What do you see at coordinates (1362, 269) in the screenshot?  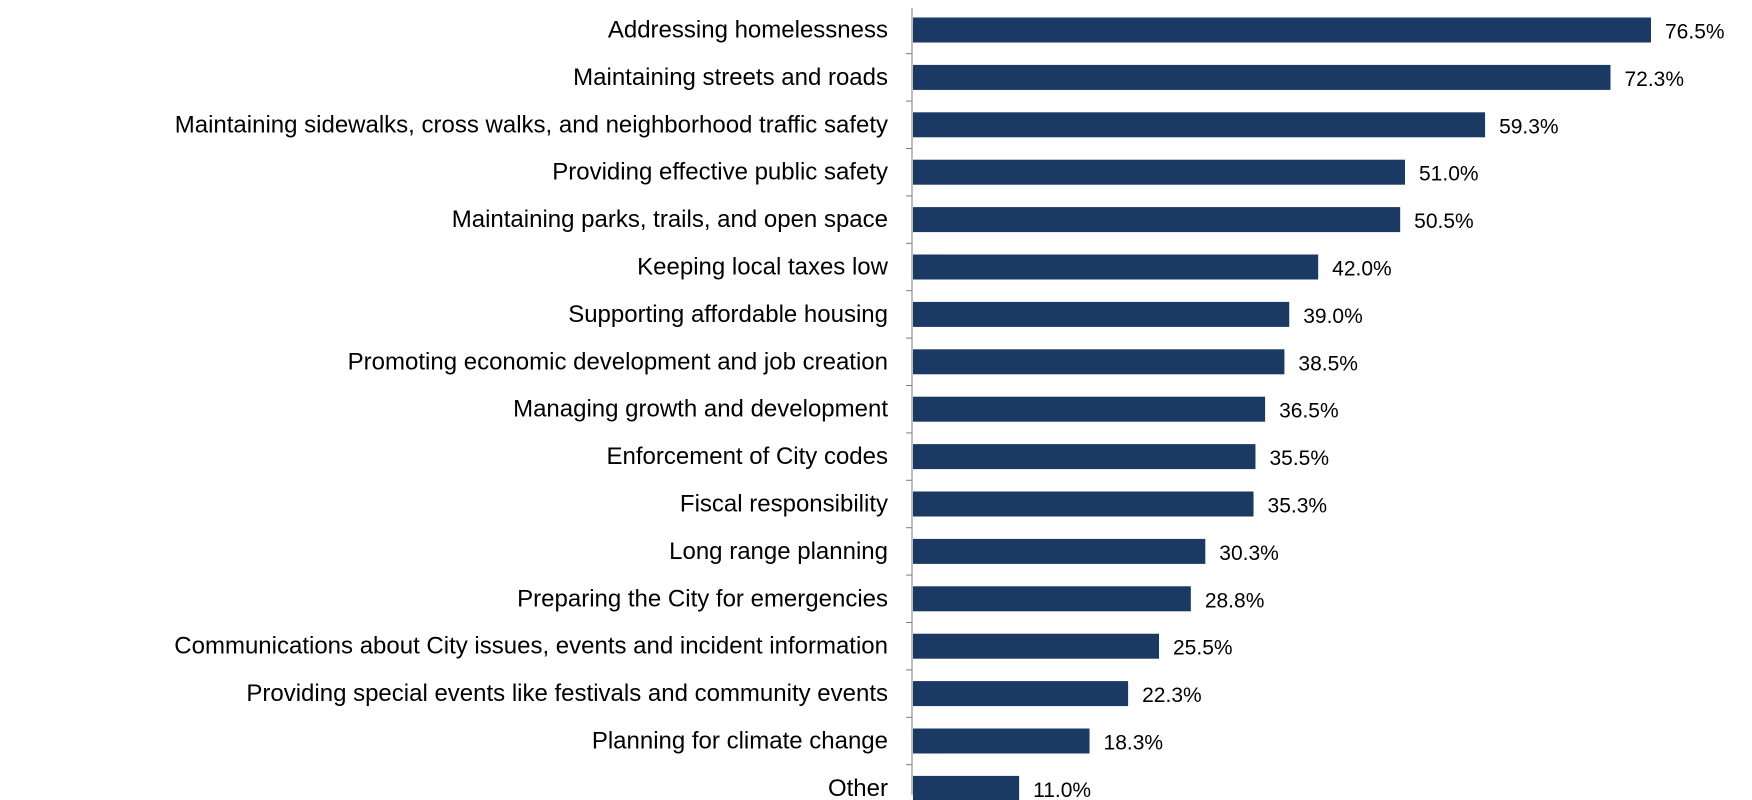 I see `value-label: 42.0%` at bounding box center [1362, 269].